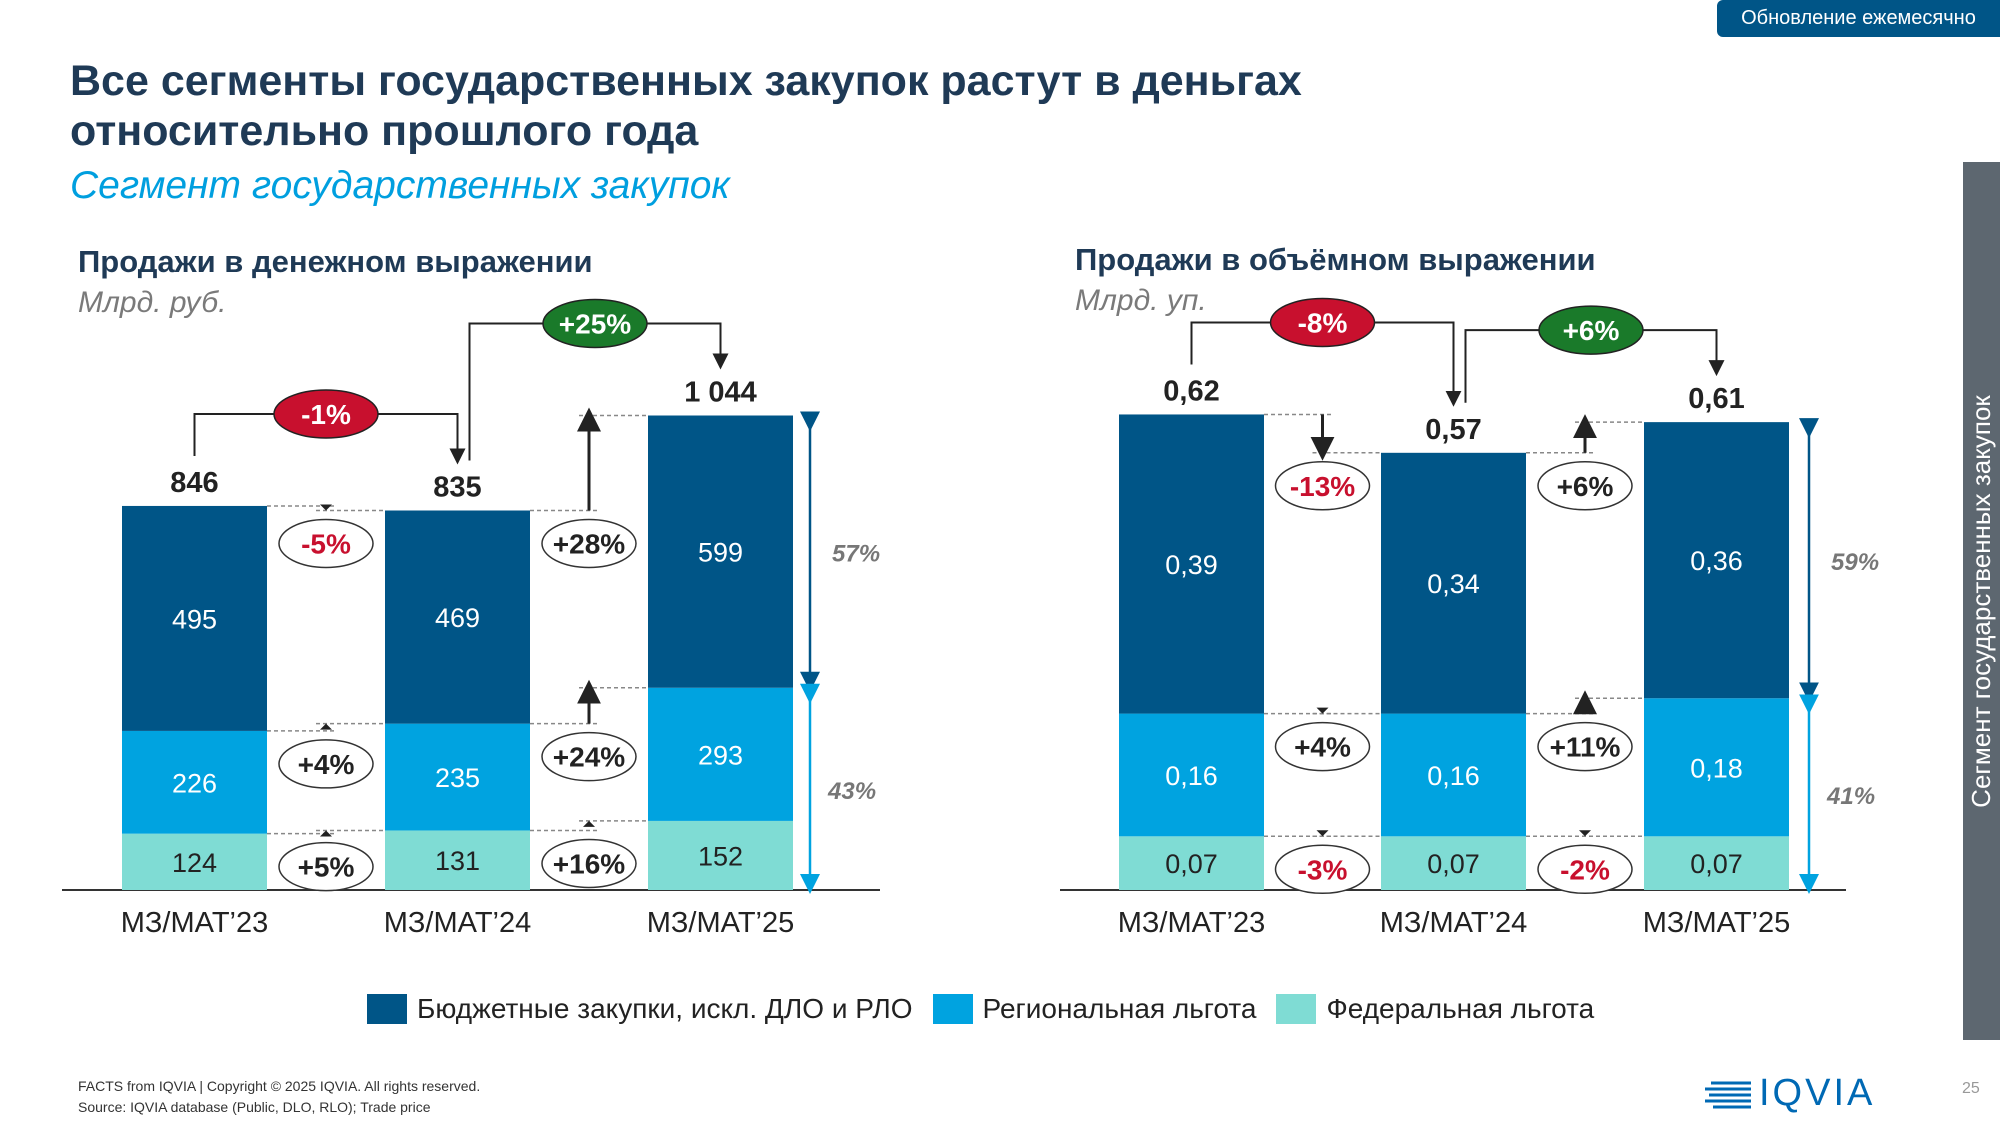  I want to click on bar-value-label: 0,39, so click(1191, 565).